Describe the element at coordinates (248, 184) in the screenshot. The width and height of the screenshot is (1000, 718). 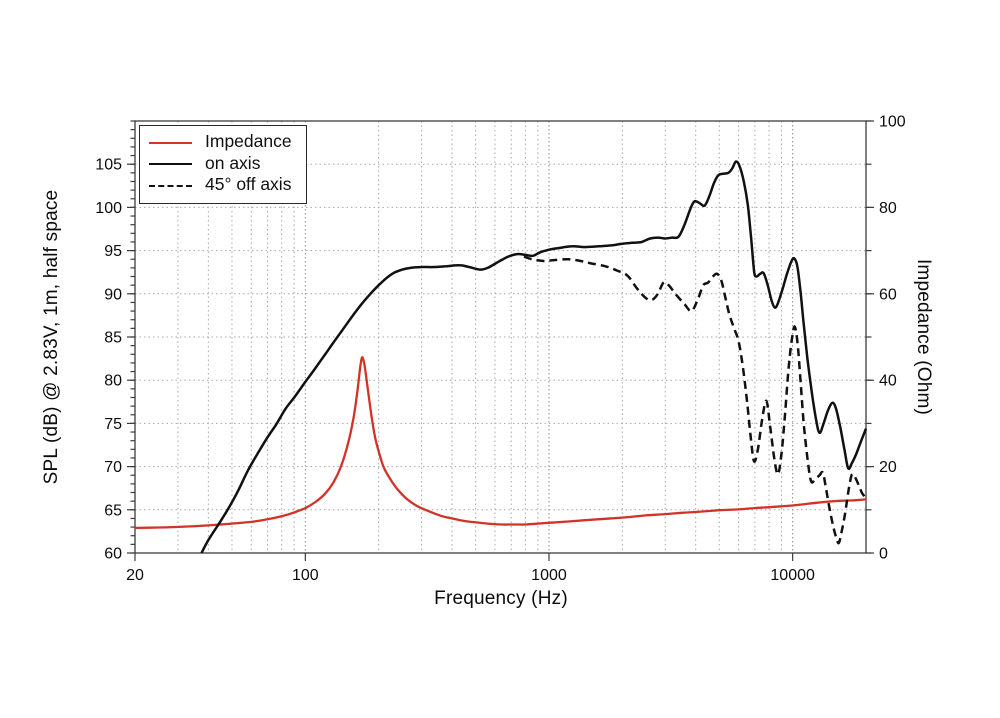
I see `legend-label: 45° off axis` at that location.